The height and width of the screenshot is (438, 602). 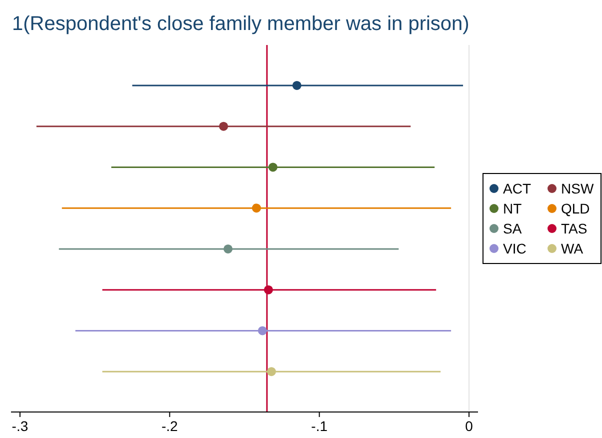 What do you see at coordinates (517, 188) in the screenshot?
I see `legend-label: ACT` at bounding box center [517, 188].